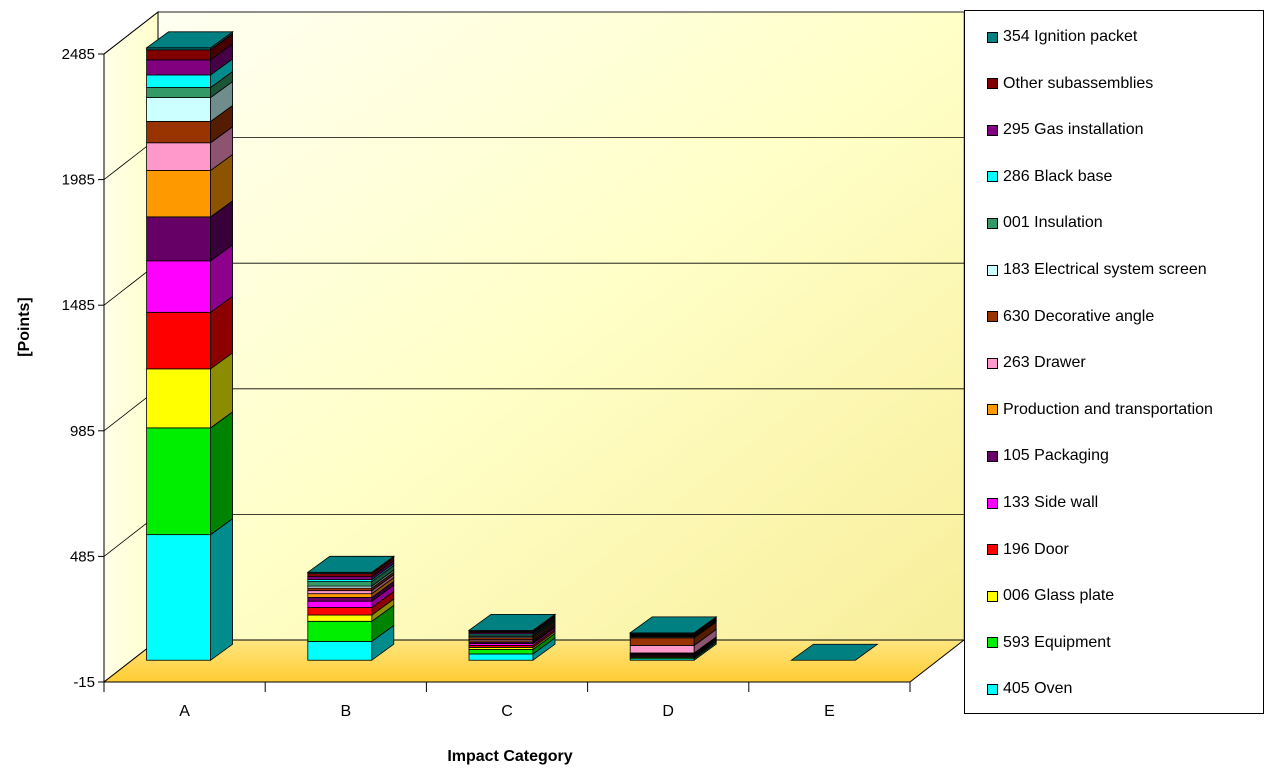 Image resolution: width=1276 pixels, height=769 pixels. I want to click on legend-item: 105 Packaging, so click(1037, 456).